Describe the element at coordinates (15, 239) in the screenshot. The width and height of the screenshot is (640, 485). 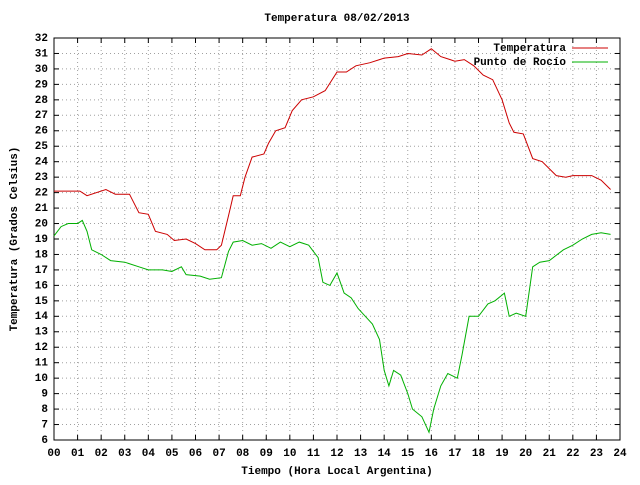
I see `y-axis-label: Temperatura (Grados Celsius)` at that location.